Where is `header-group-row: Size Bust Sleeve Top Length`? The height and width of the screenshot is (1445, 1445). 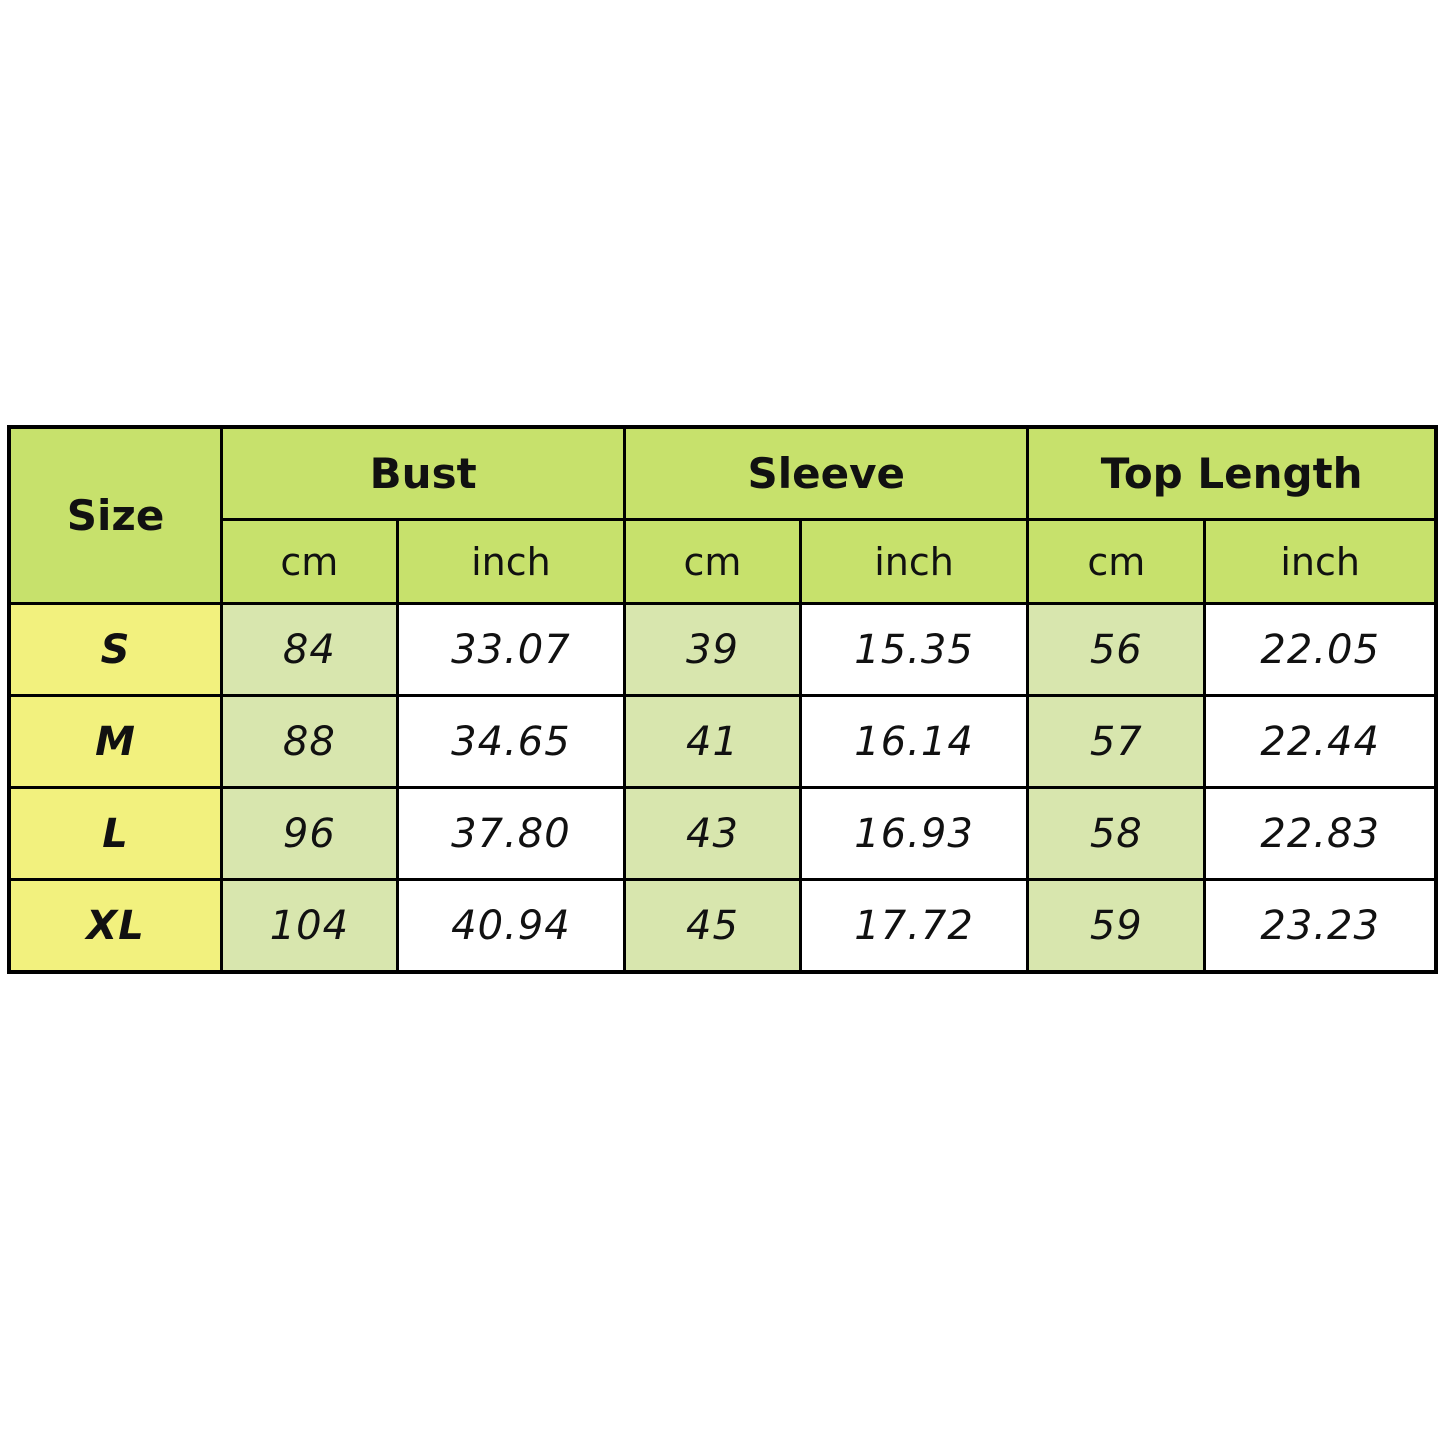
header-group-row: Size Bust Sleeve Top Length is located at coordinates (722, 515).